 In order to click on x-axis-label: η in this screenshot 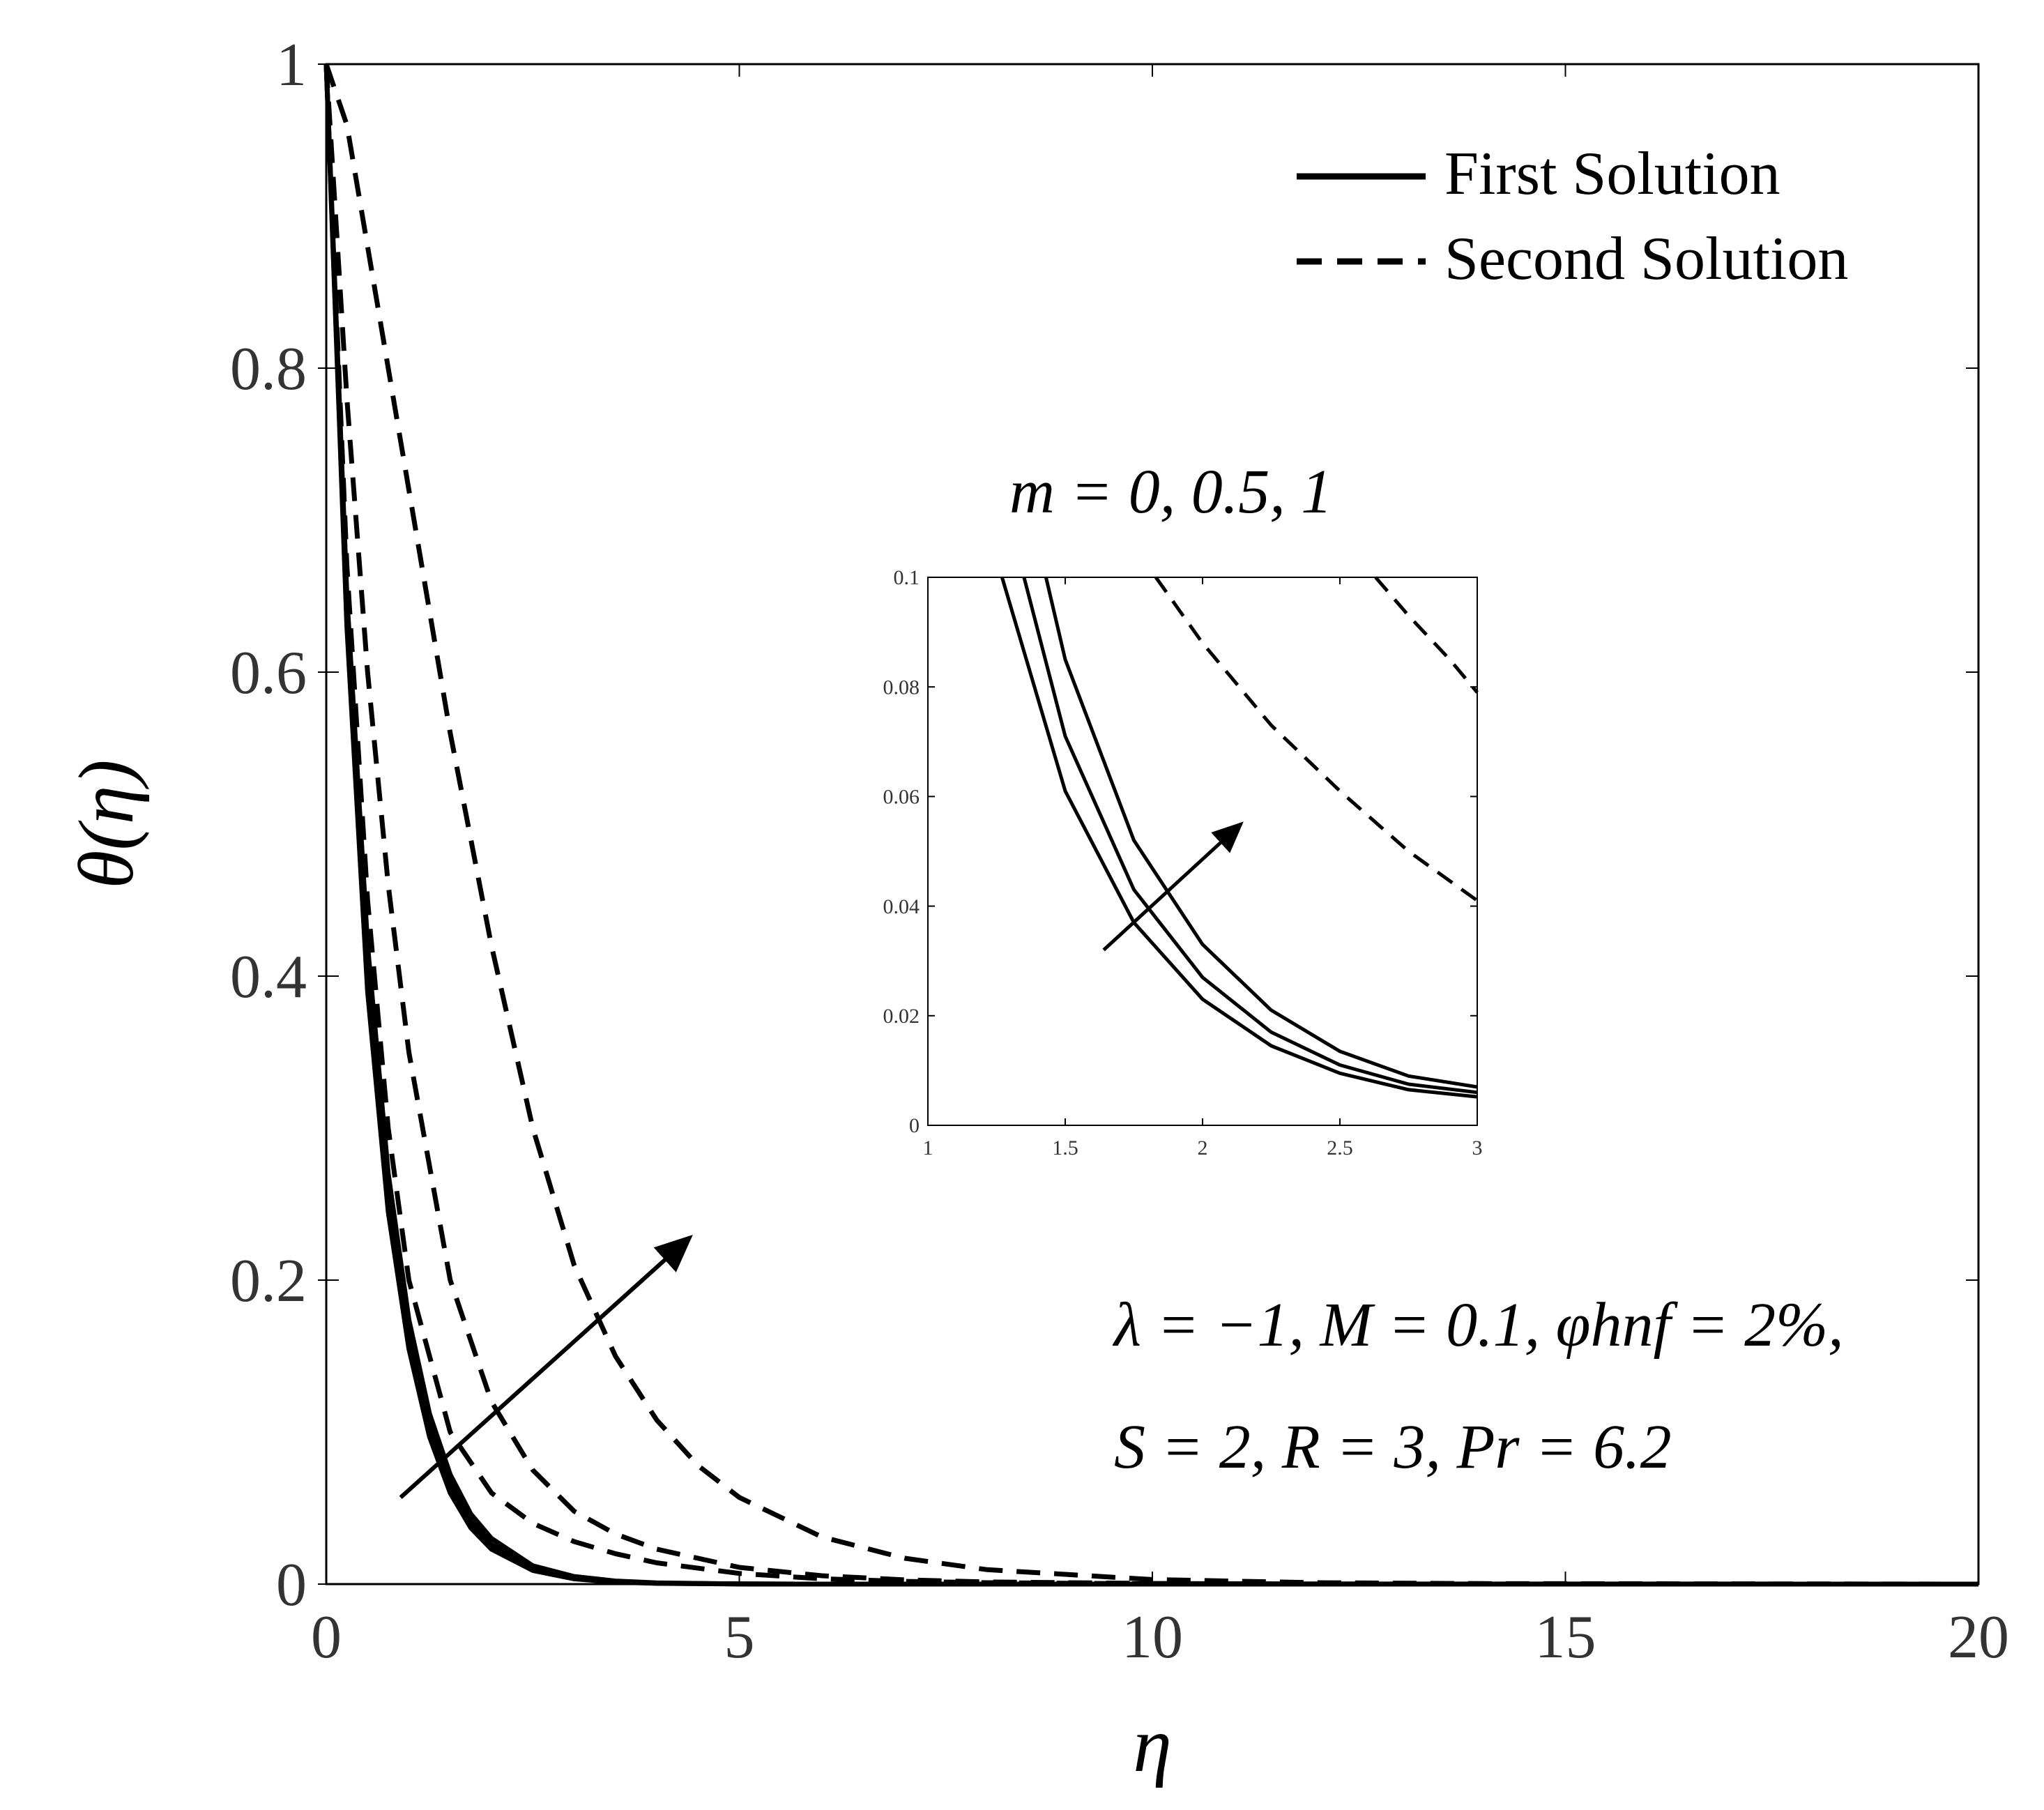, I will do `click(1152, 1745)`.